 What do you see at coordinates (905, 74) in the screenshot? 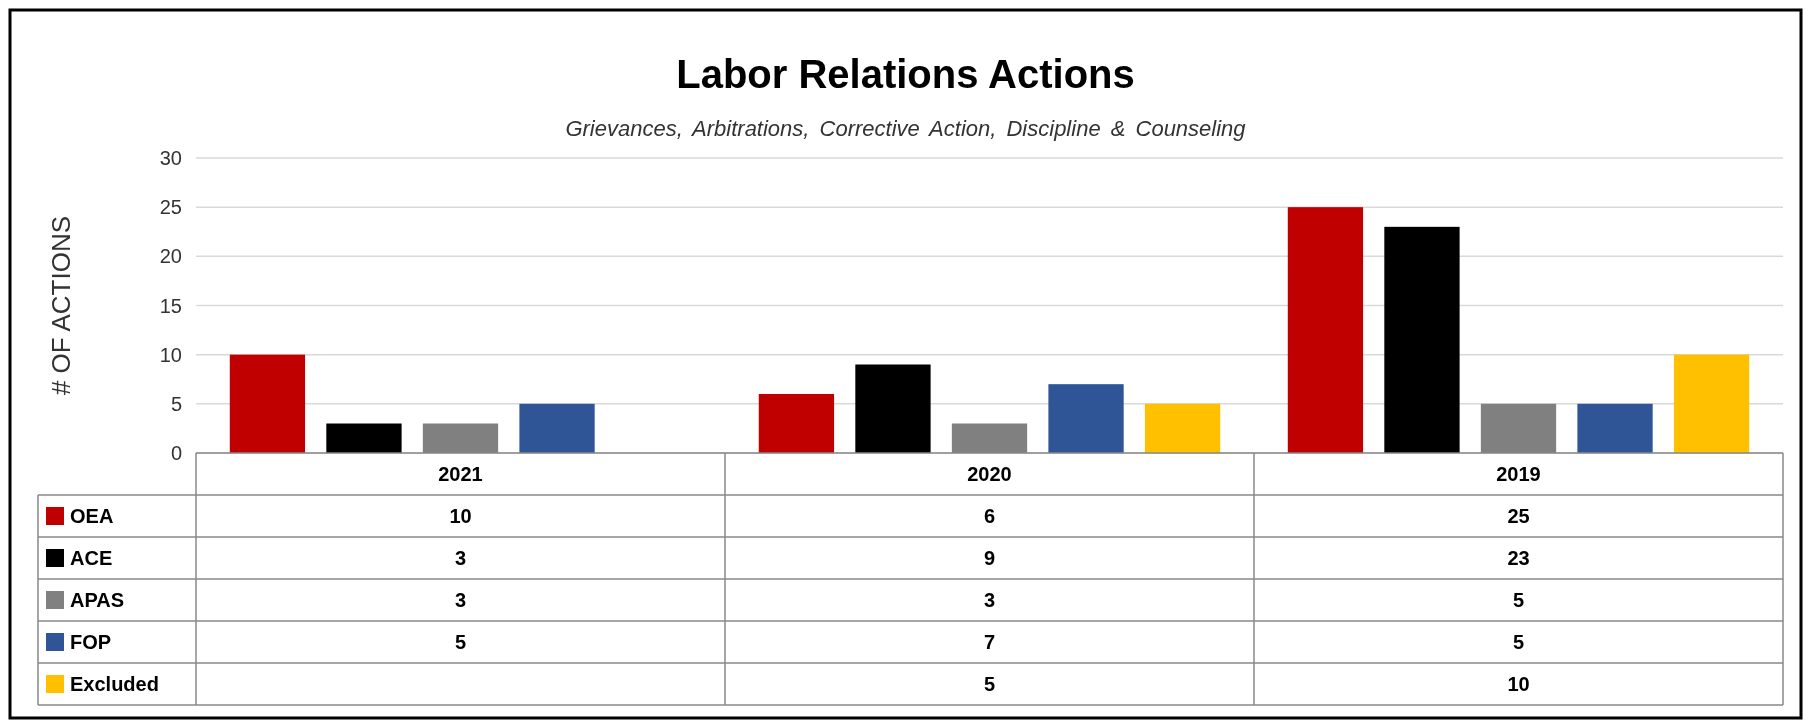
I see `chart-title: Labor Relations Actions` at bounding box center [905, 74].